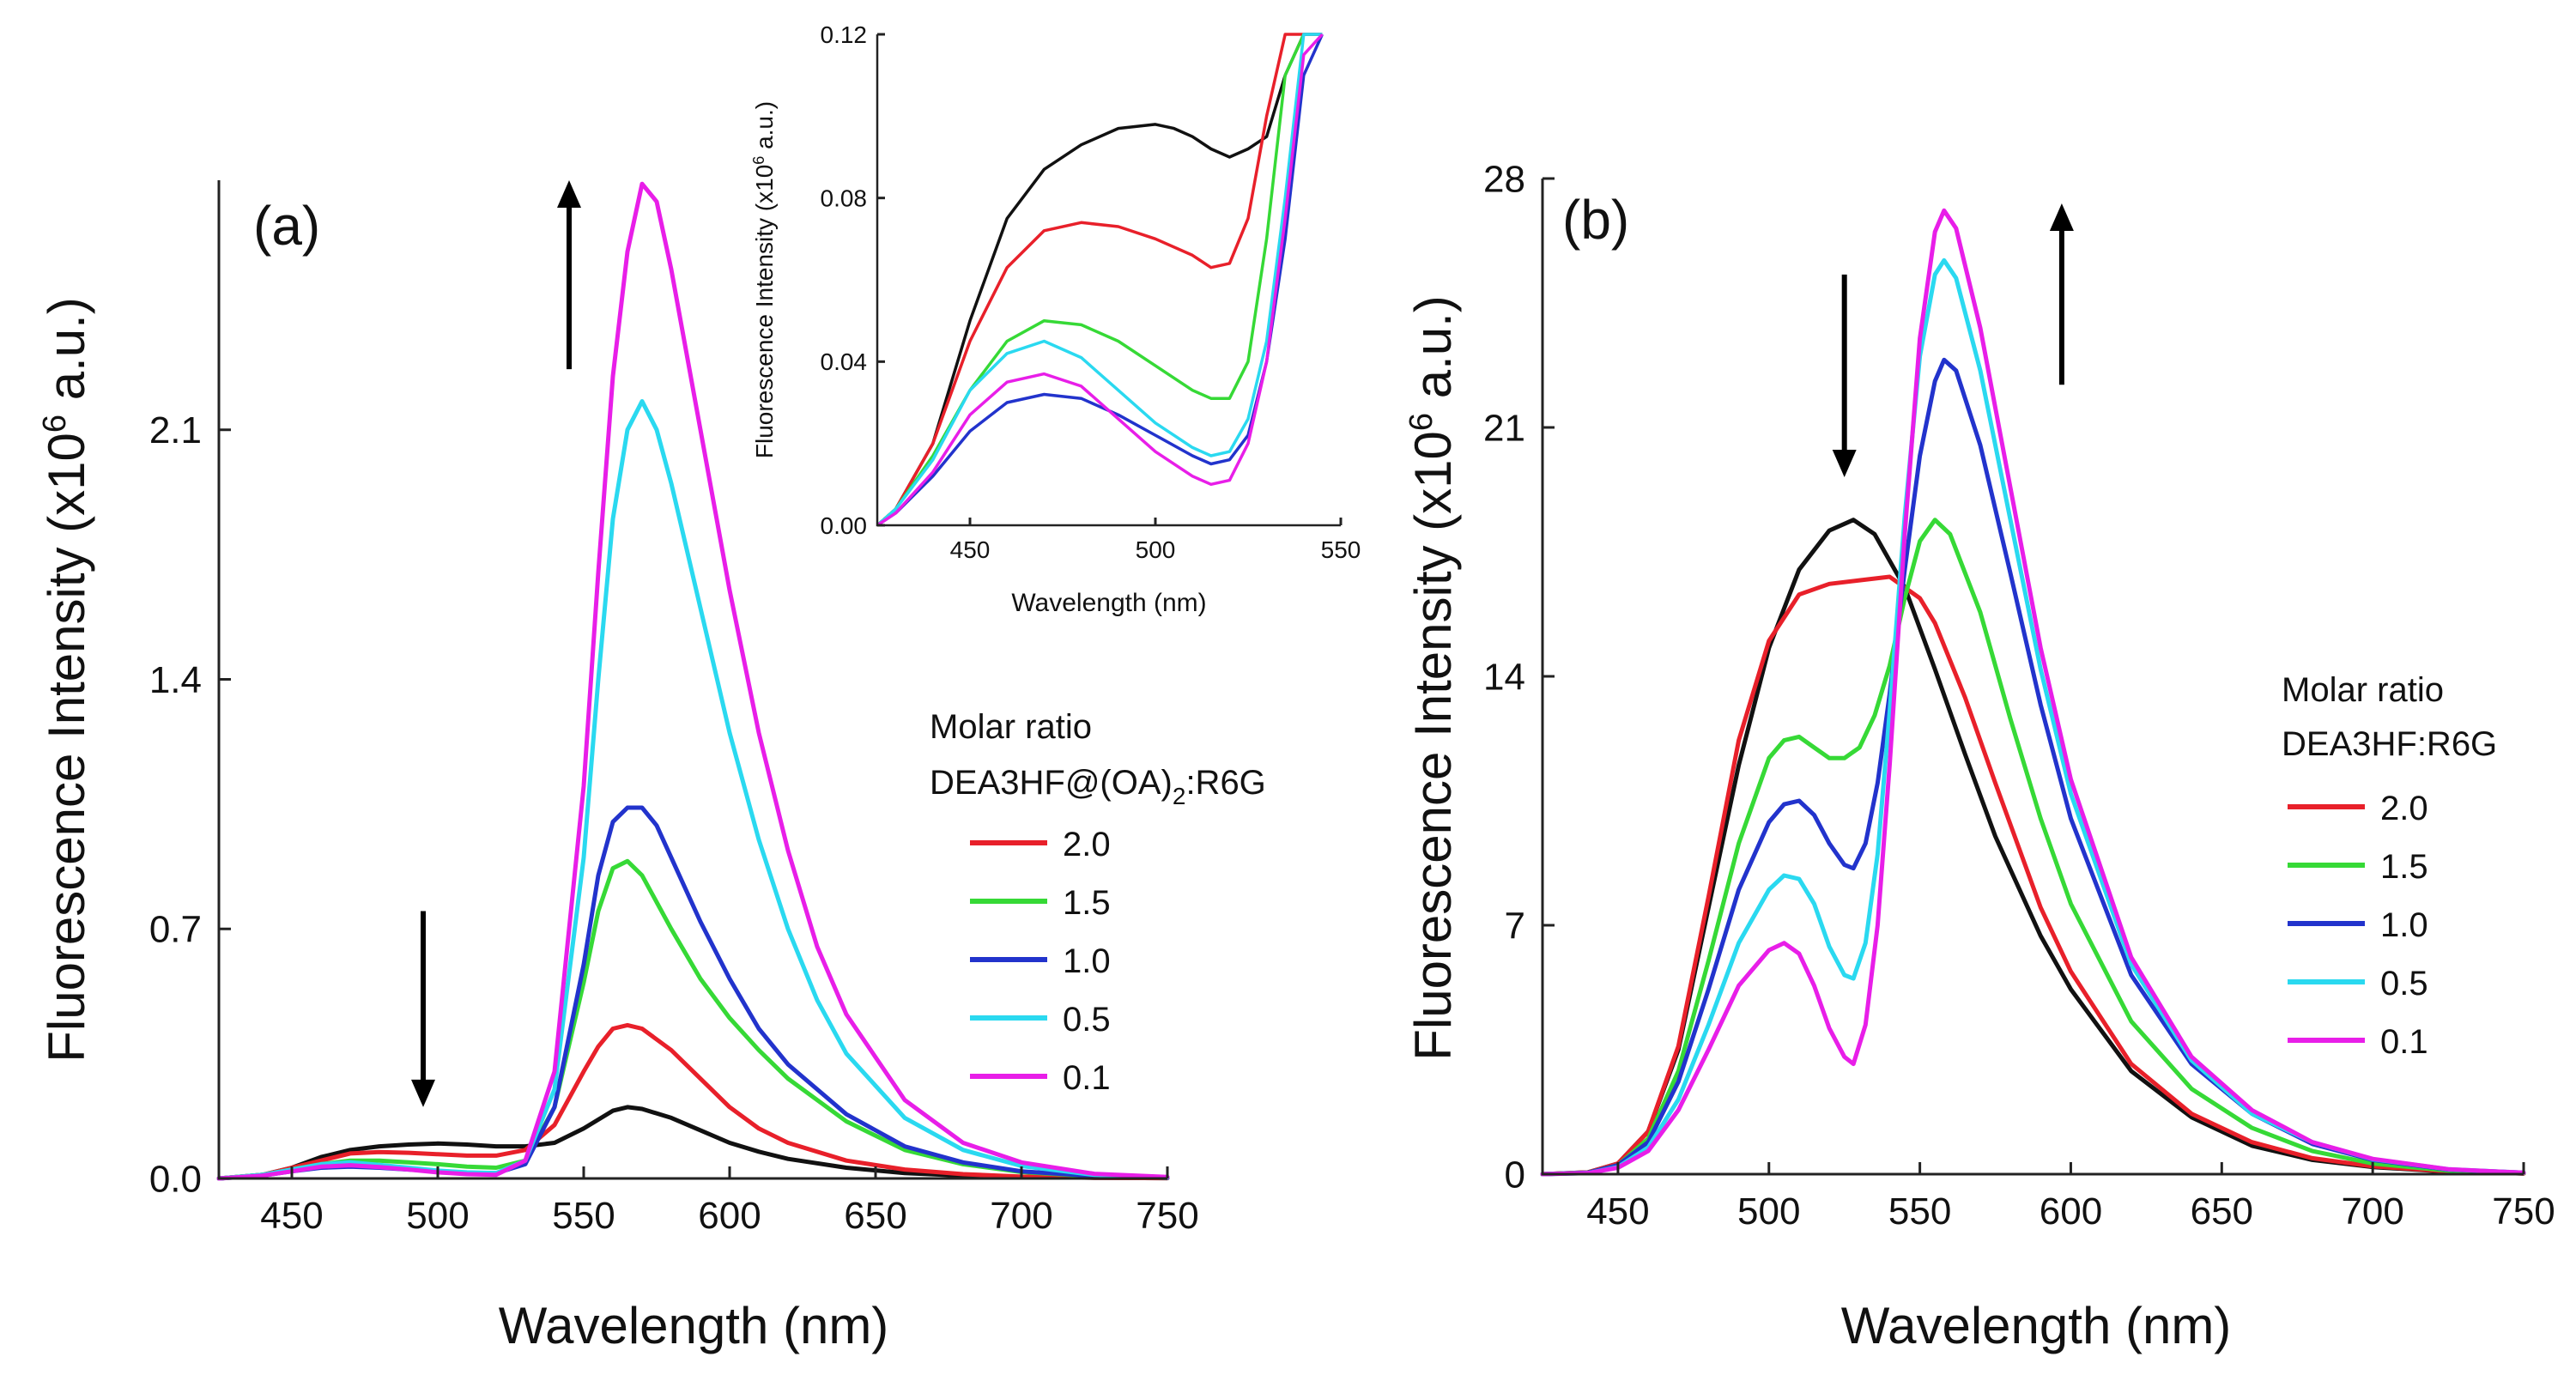 This screenshot has height=1375, width=2576. What do you see at coordinates (694, 1326) in the screenshot?
I see `panel-a-x-axis-label: Wavelength (nm)` at bounding box center [694, 1326].